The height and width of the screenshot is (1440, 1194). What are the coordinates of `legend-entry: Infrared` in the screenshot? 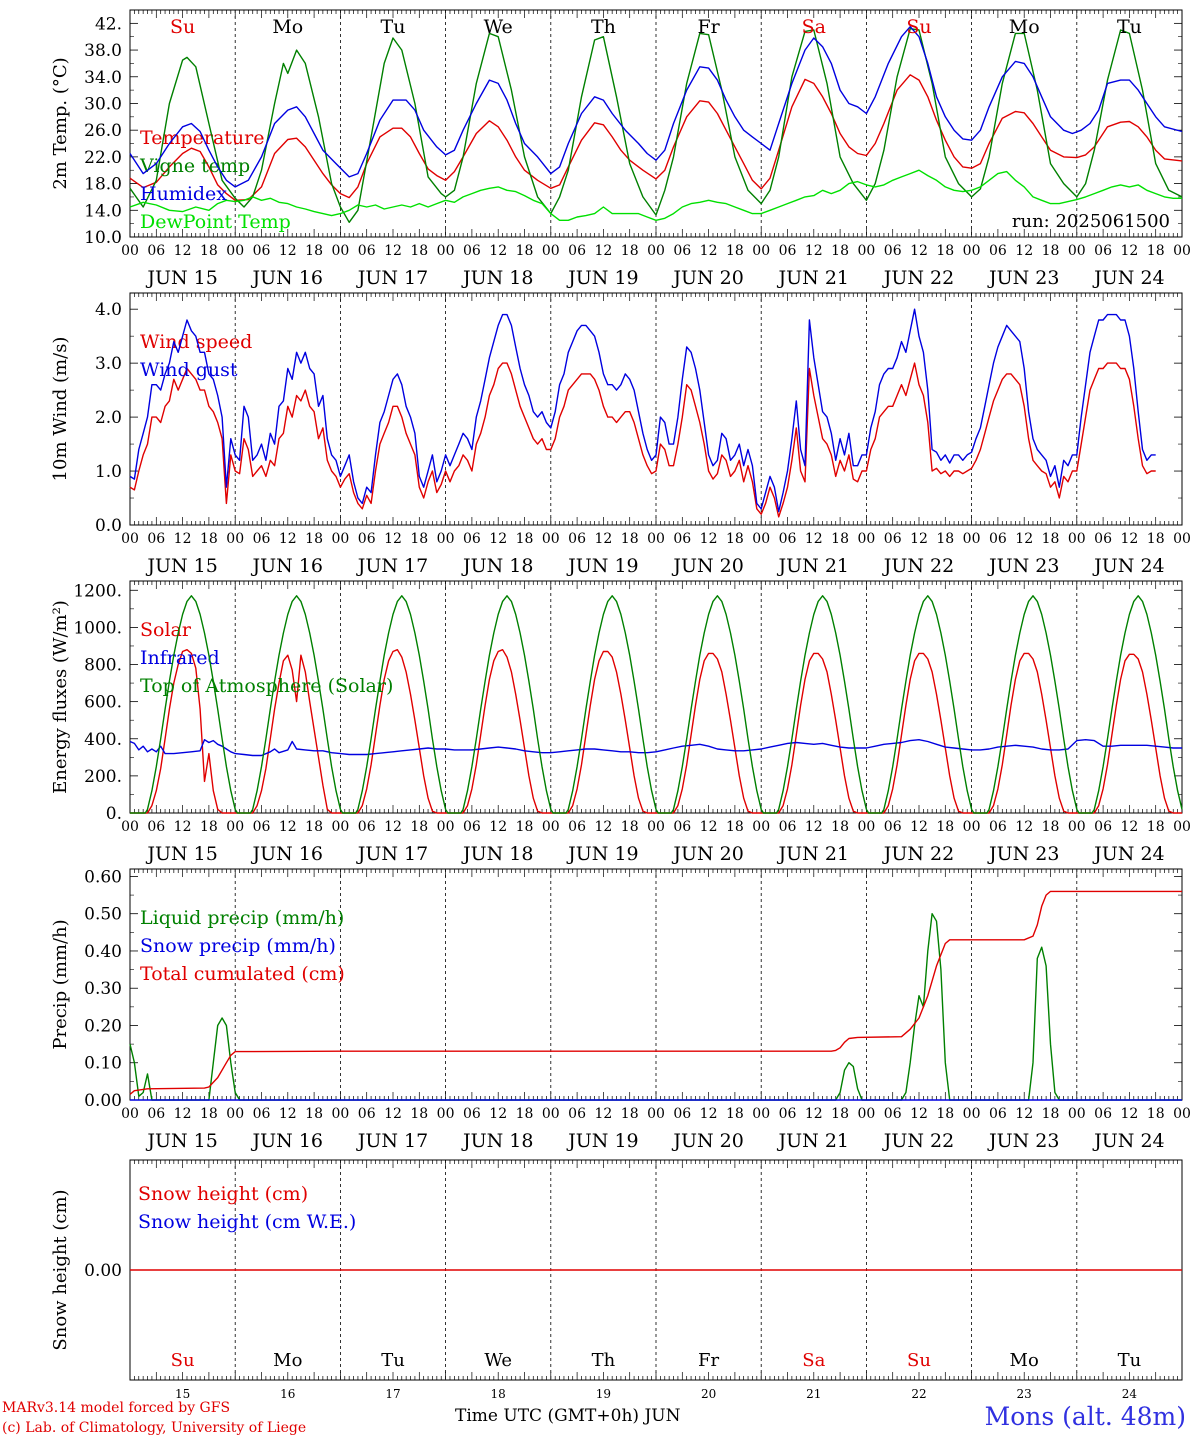 It's located at (180, 658).